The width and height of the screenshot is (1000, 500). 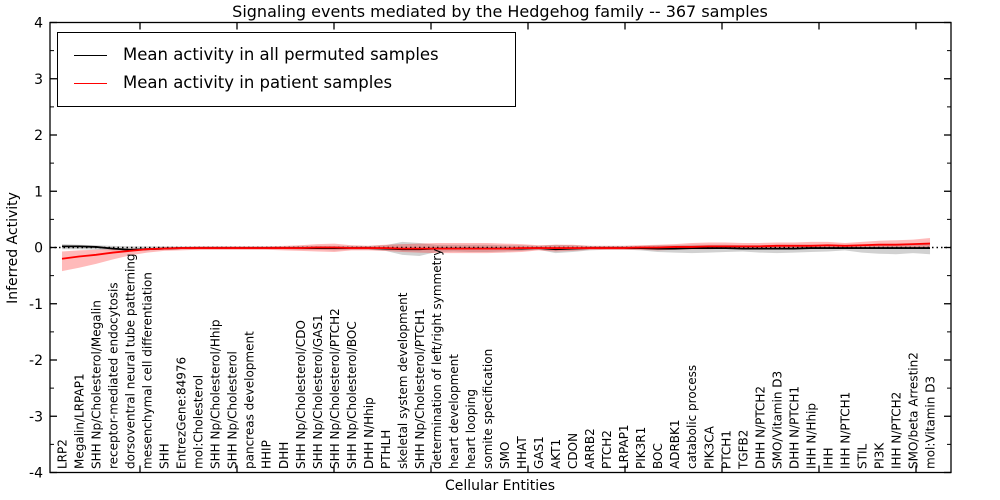 What do you see at coordinates (590, 448) in the screenshot?
I see `x-category-label: ARRB2` at bounding box center [590, 448].